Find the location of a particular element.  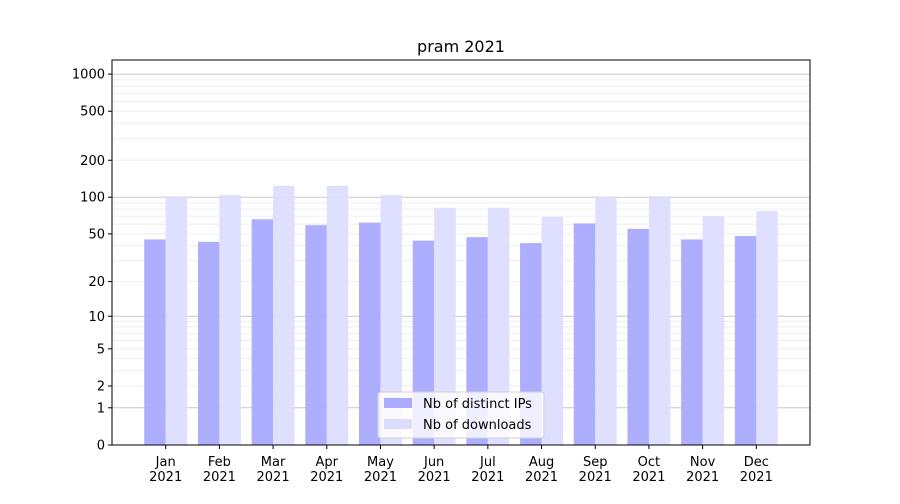

y-tick-label: 500 is located at coordinates (92, 112).